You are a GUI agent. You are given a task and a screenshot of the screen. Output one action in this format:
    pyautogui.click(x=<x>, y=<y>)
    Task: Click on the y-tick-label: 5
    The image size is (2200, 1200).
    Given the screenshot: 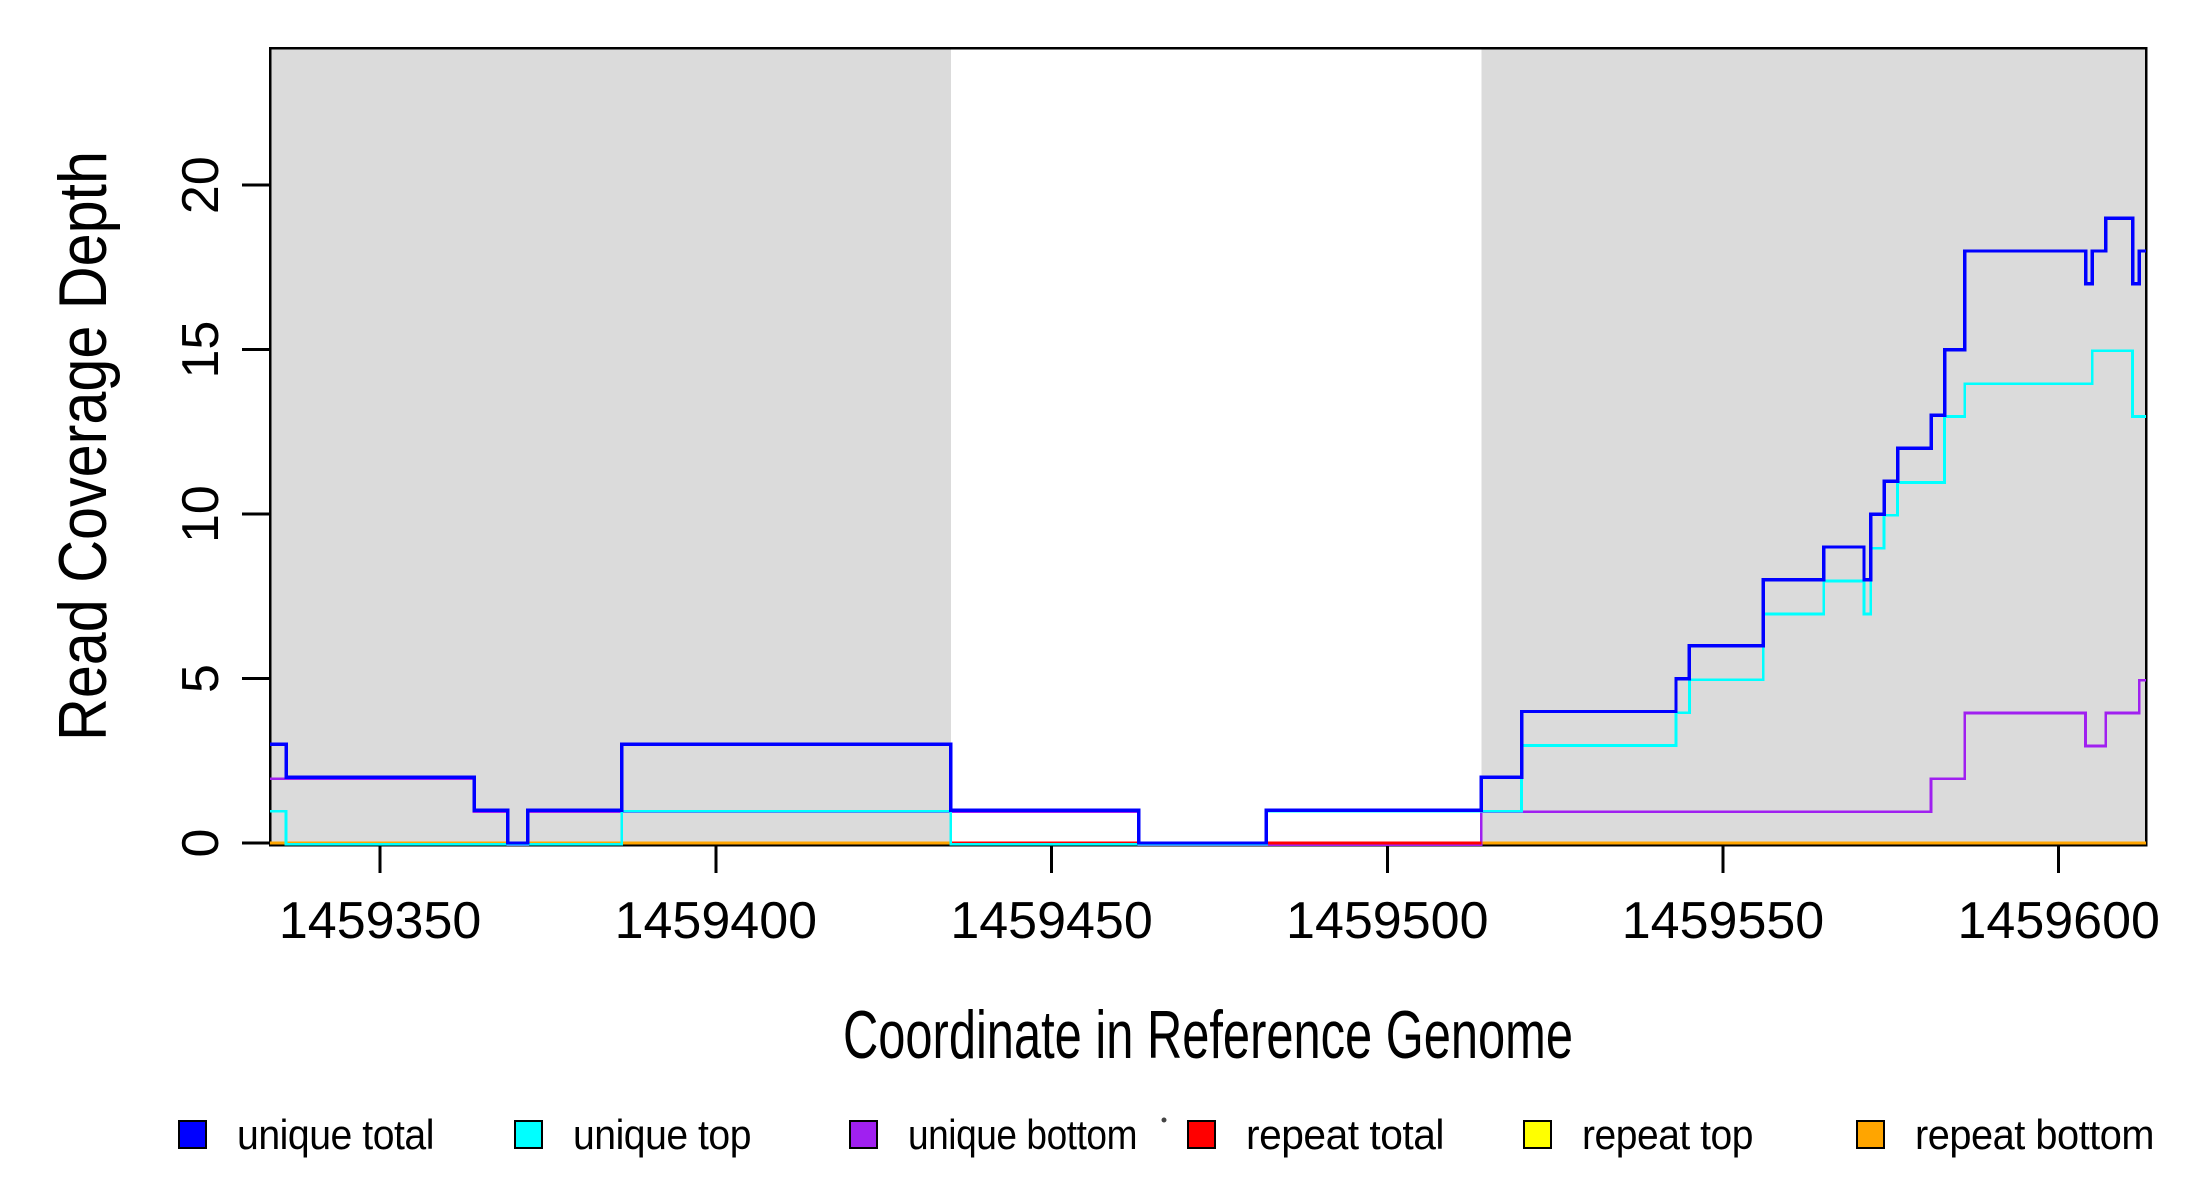 What is the action you would take?
    pyautogui.click(x=201, y=678)
    